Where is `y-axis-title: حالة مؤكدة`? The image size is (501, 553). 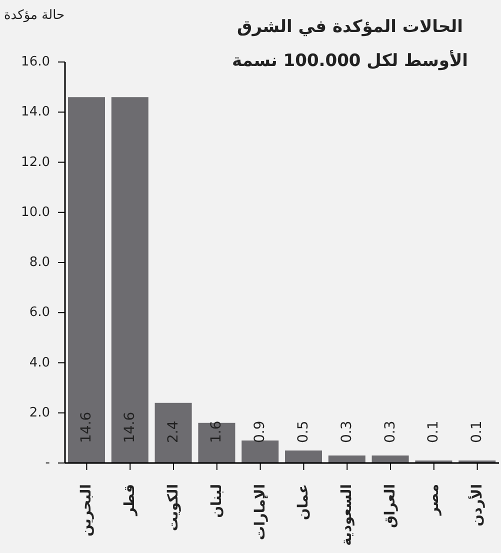 y-axis-title: حالة مؤكدة is located at coordinates (34, 15).